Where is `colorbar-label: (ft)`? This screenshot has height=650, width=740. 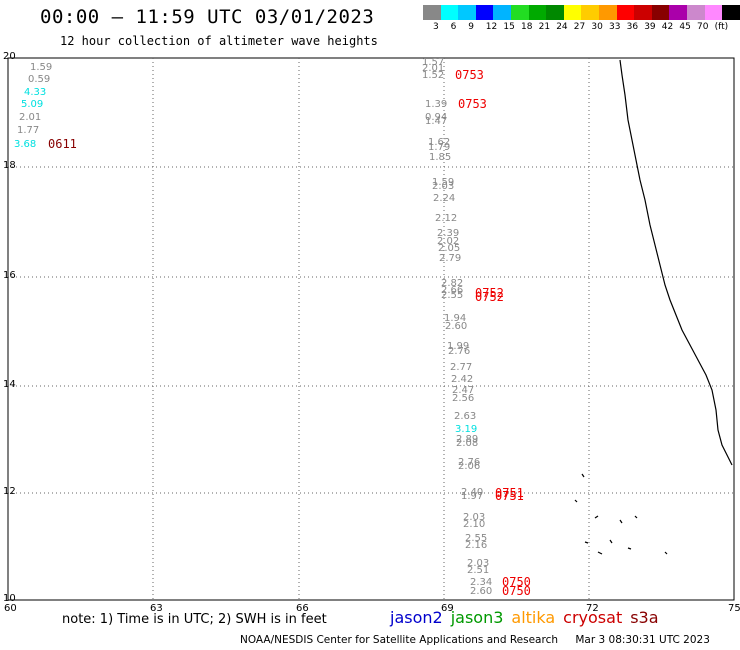
colorbar-label: (ft) is located at coordinates (721, 27).